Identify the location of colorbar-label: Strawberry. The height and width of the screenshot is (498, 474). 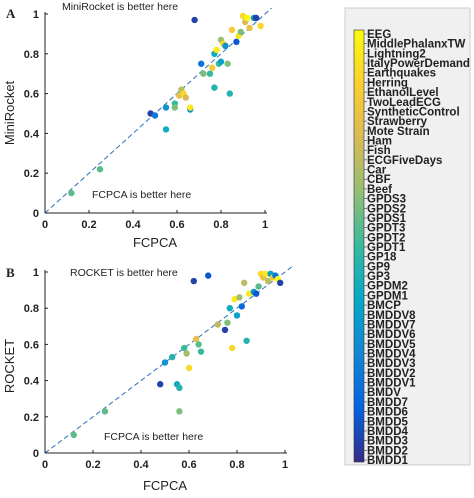
(397, 122).